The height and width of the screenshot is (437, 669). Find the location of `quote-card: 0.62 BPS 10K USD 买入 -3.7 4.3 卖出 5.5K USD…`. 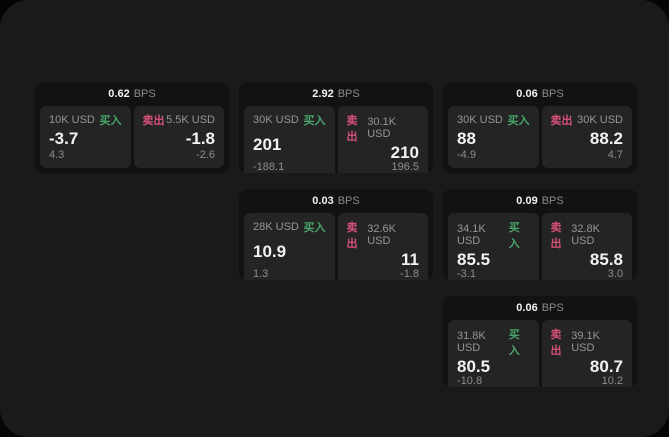

quote-card: 0.62 BPS 10K USD 买入 -3.7 4.3 卖出 5.5K USD… is located at coordinates (132, 127).